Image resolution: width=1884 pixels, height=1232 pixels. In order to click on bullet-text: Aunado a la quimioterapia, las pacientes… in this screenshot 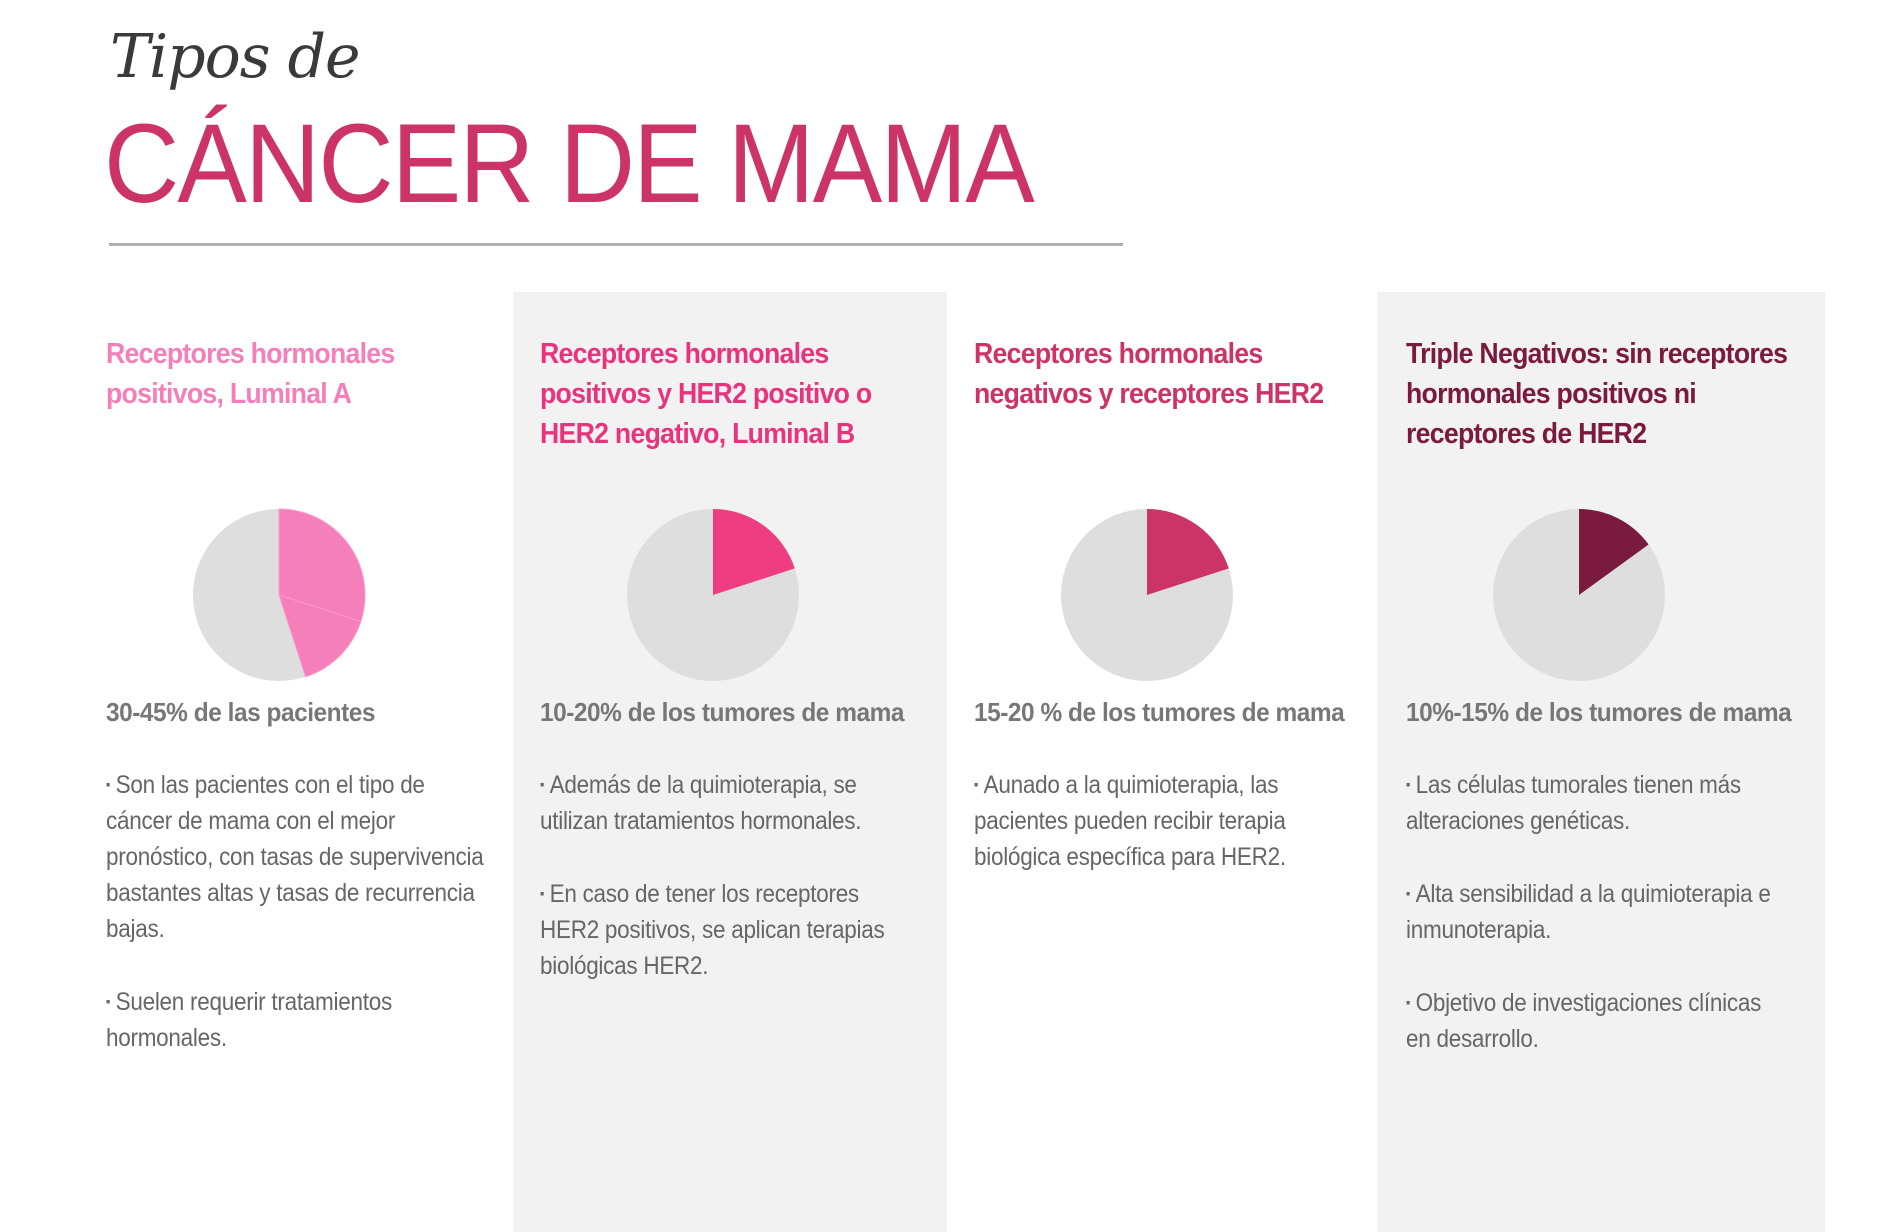, I will do `click(1130, 821)`.